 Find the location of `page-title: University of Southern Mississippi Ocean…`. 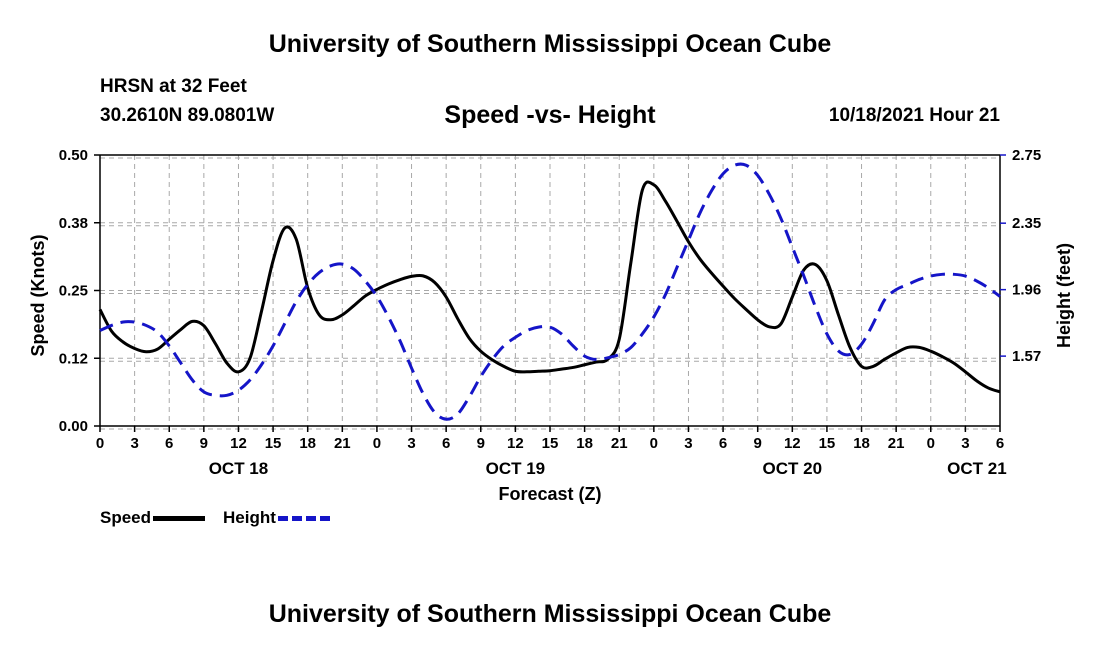

page-title: University of Southern Mississippi Ocean… is located at coordinates (550, 44).